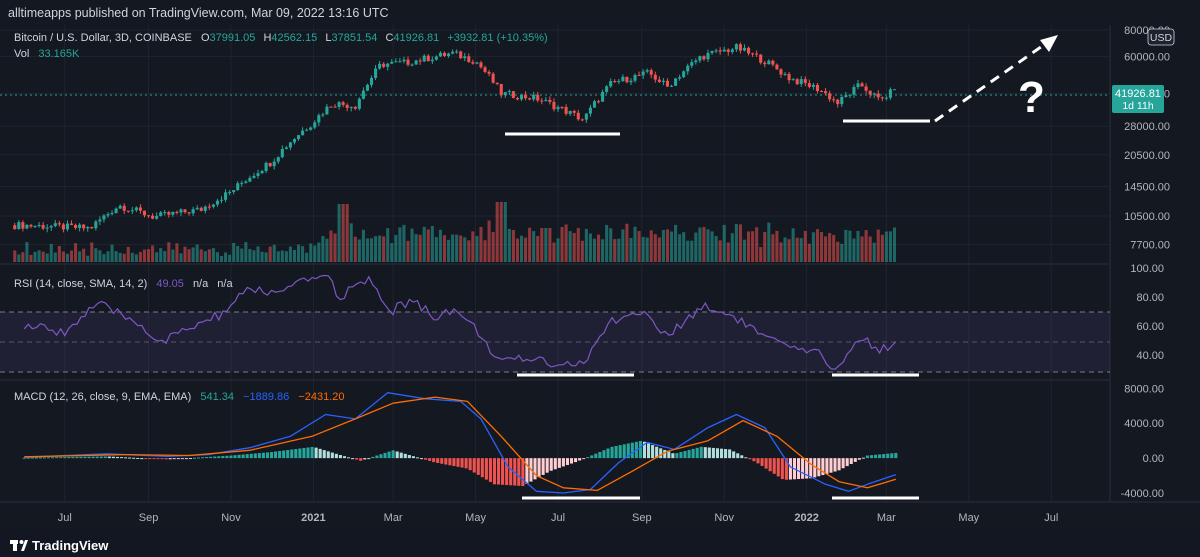 This screenshot has height=557, width=1200. Describe the element at coordinates (70, 545) in the screenshot. I see `footer-brand: TradingView` at that location.